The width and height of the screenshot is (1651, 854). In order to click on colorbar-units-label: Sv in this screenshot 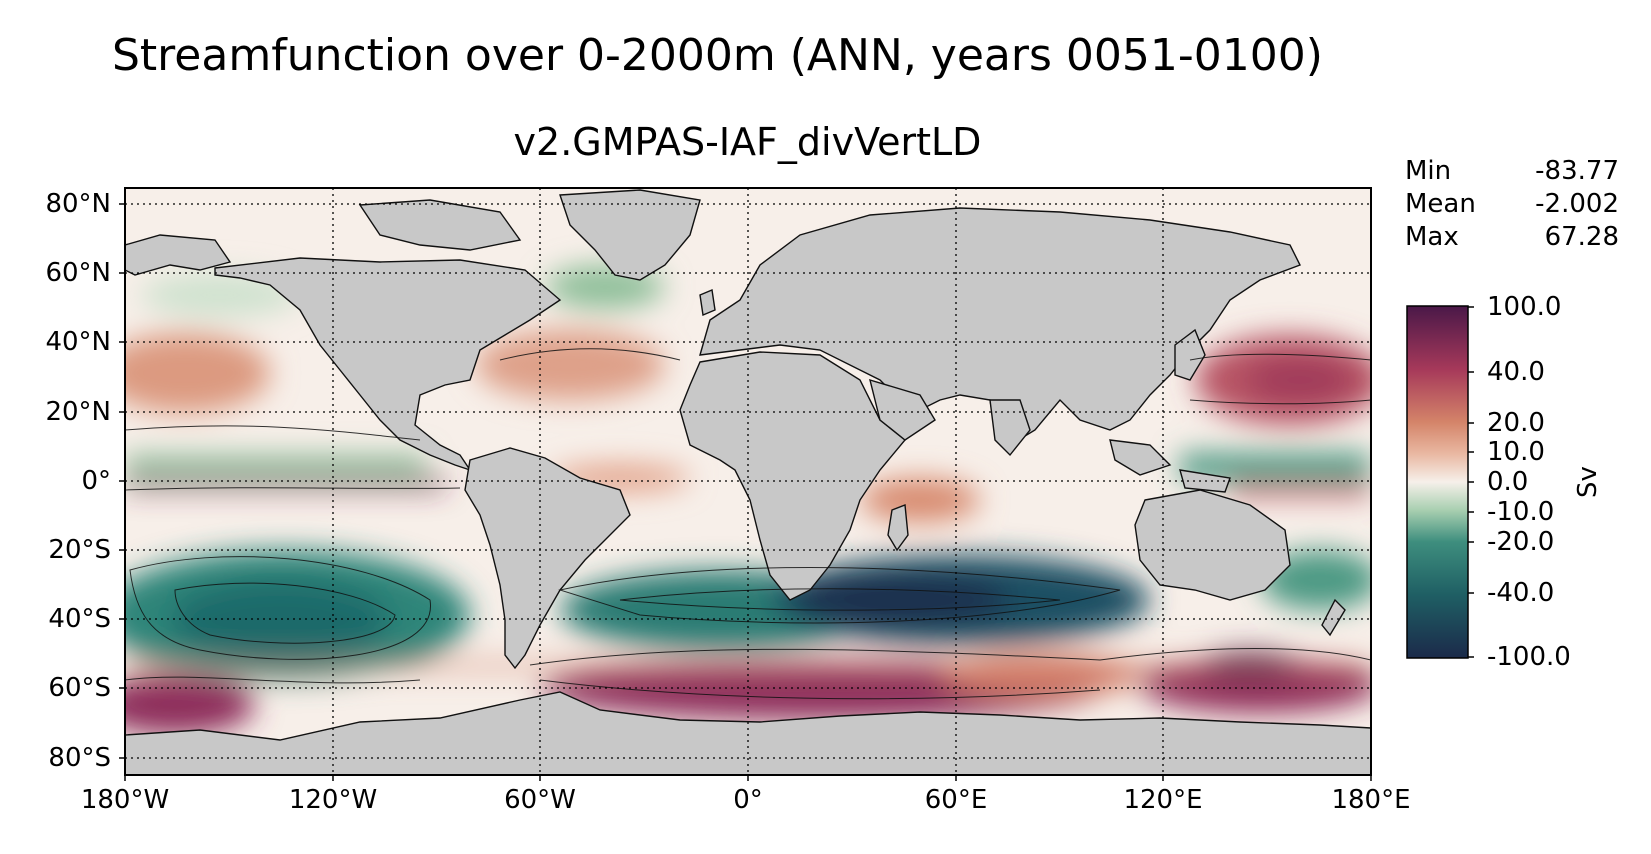, I will do `click(1588, 482)`.